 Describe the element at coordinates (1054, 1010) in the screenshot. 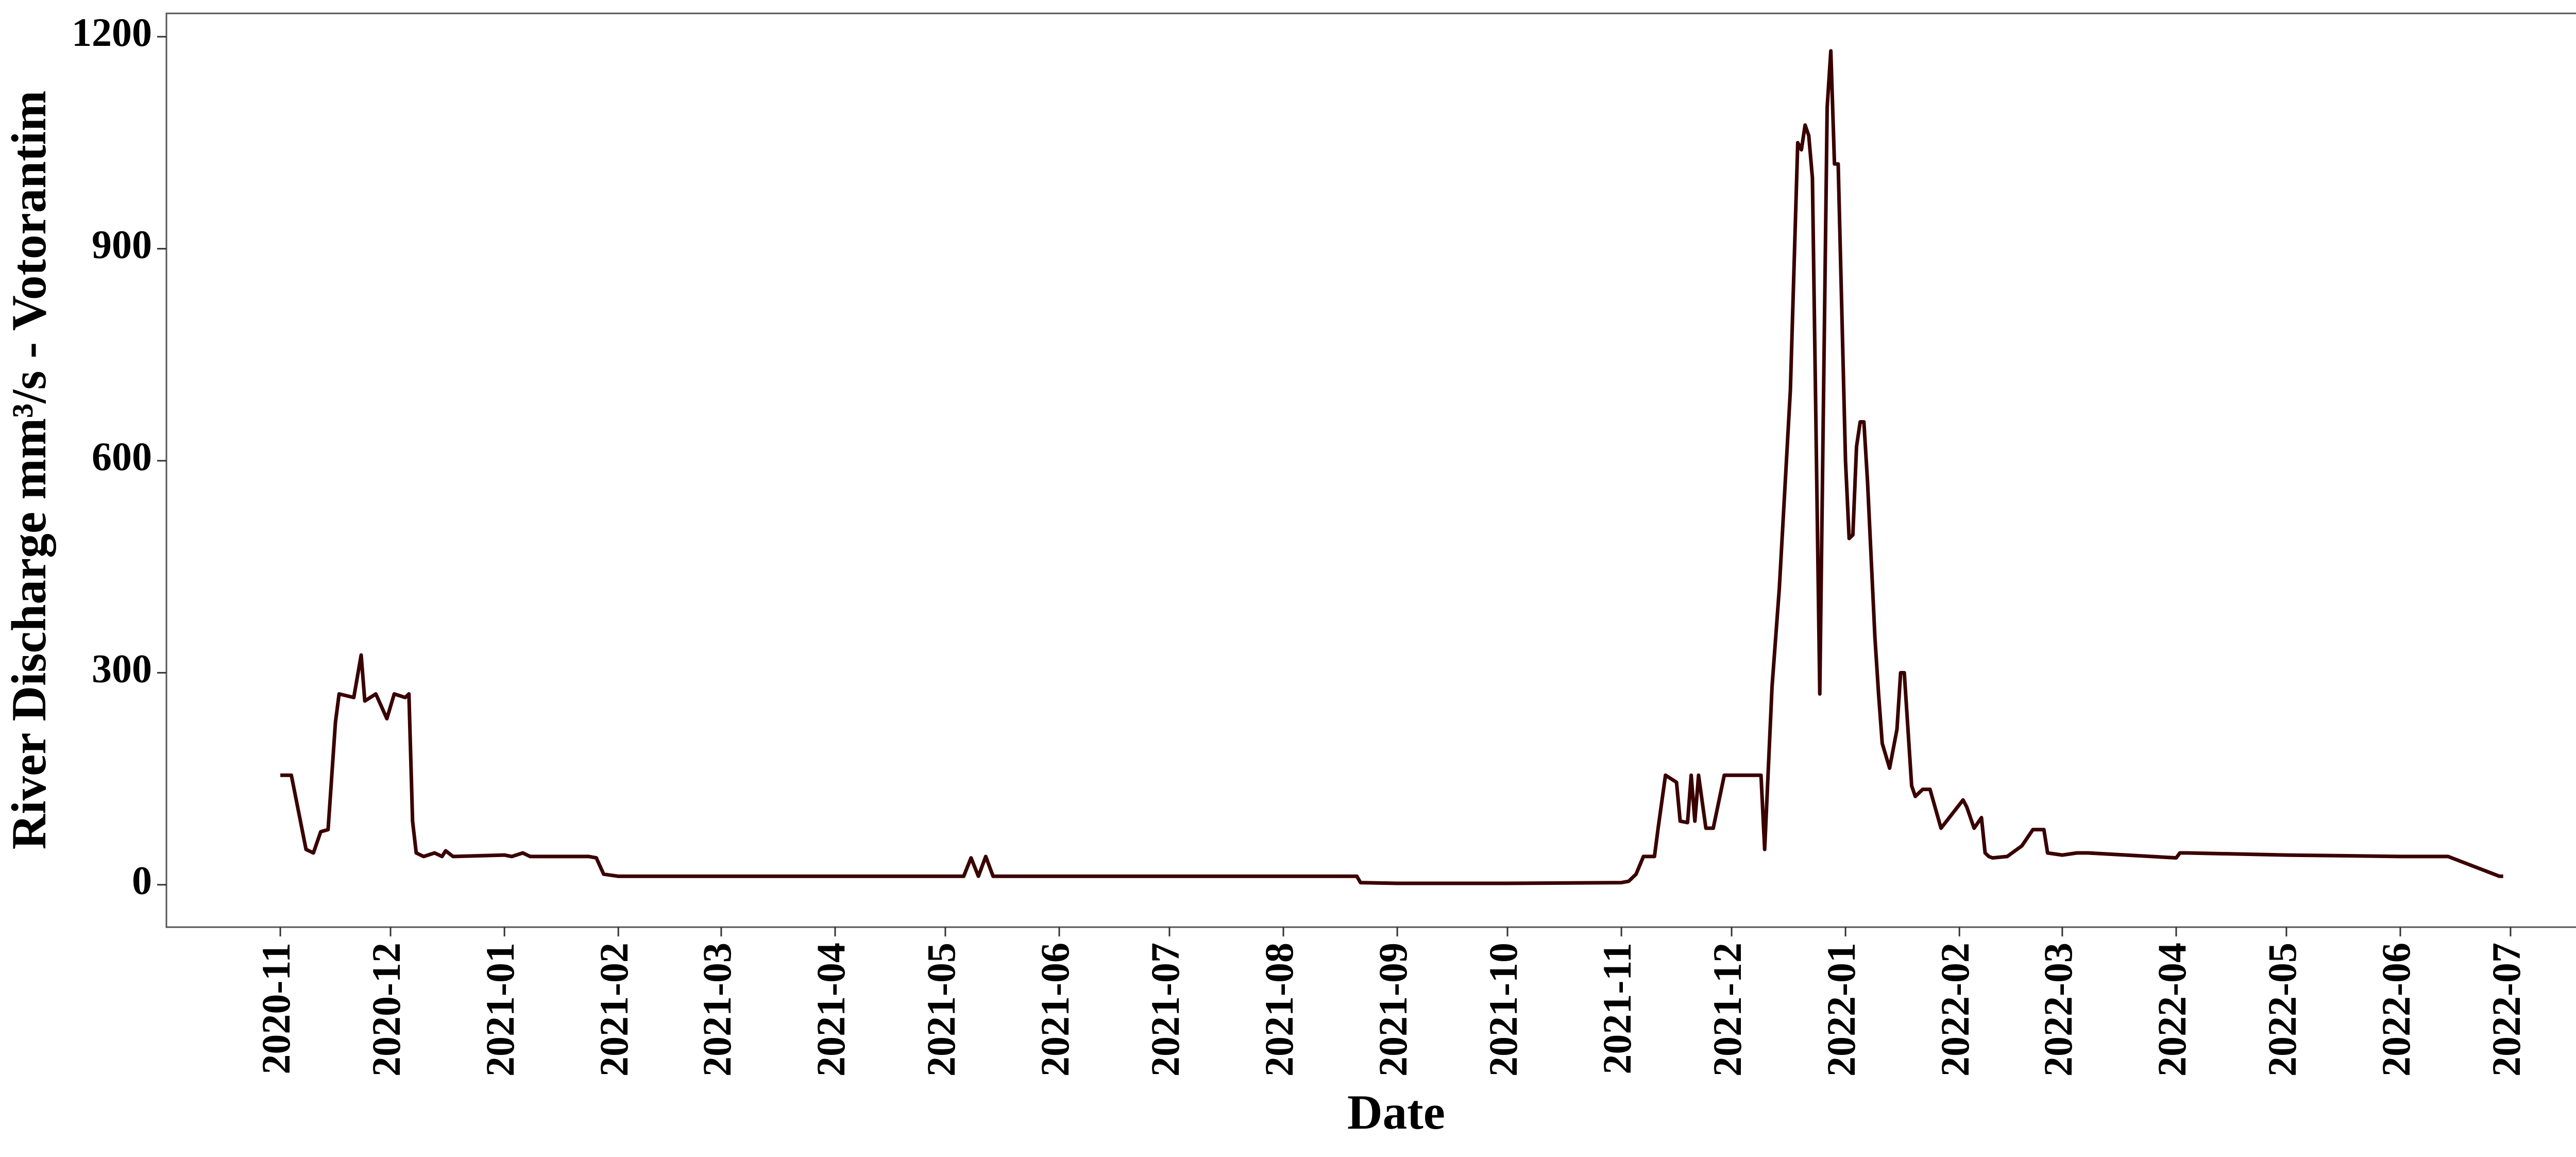

I see `x-tick-label: 2021-06` at that location.